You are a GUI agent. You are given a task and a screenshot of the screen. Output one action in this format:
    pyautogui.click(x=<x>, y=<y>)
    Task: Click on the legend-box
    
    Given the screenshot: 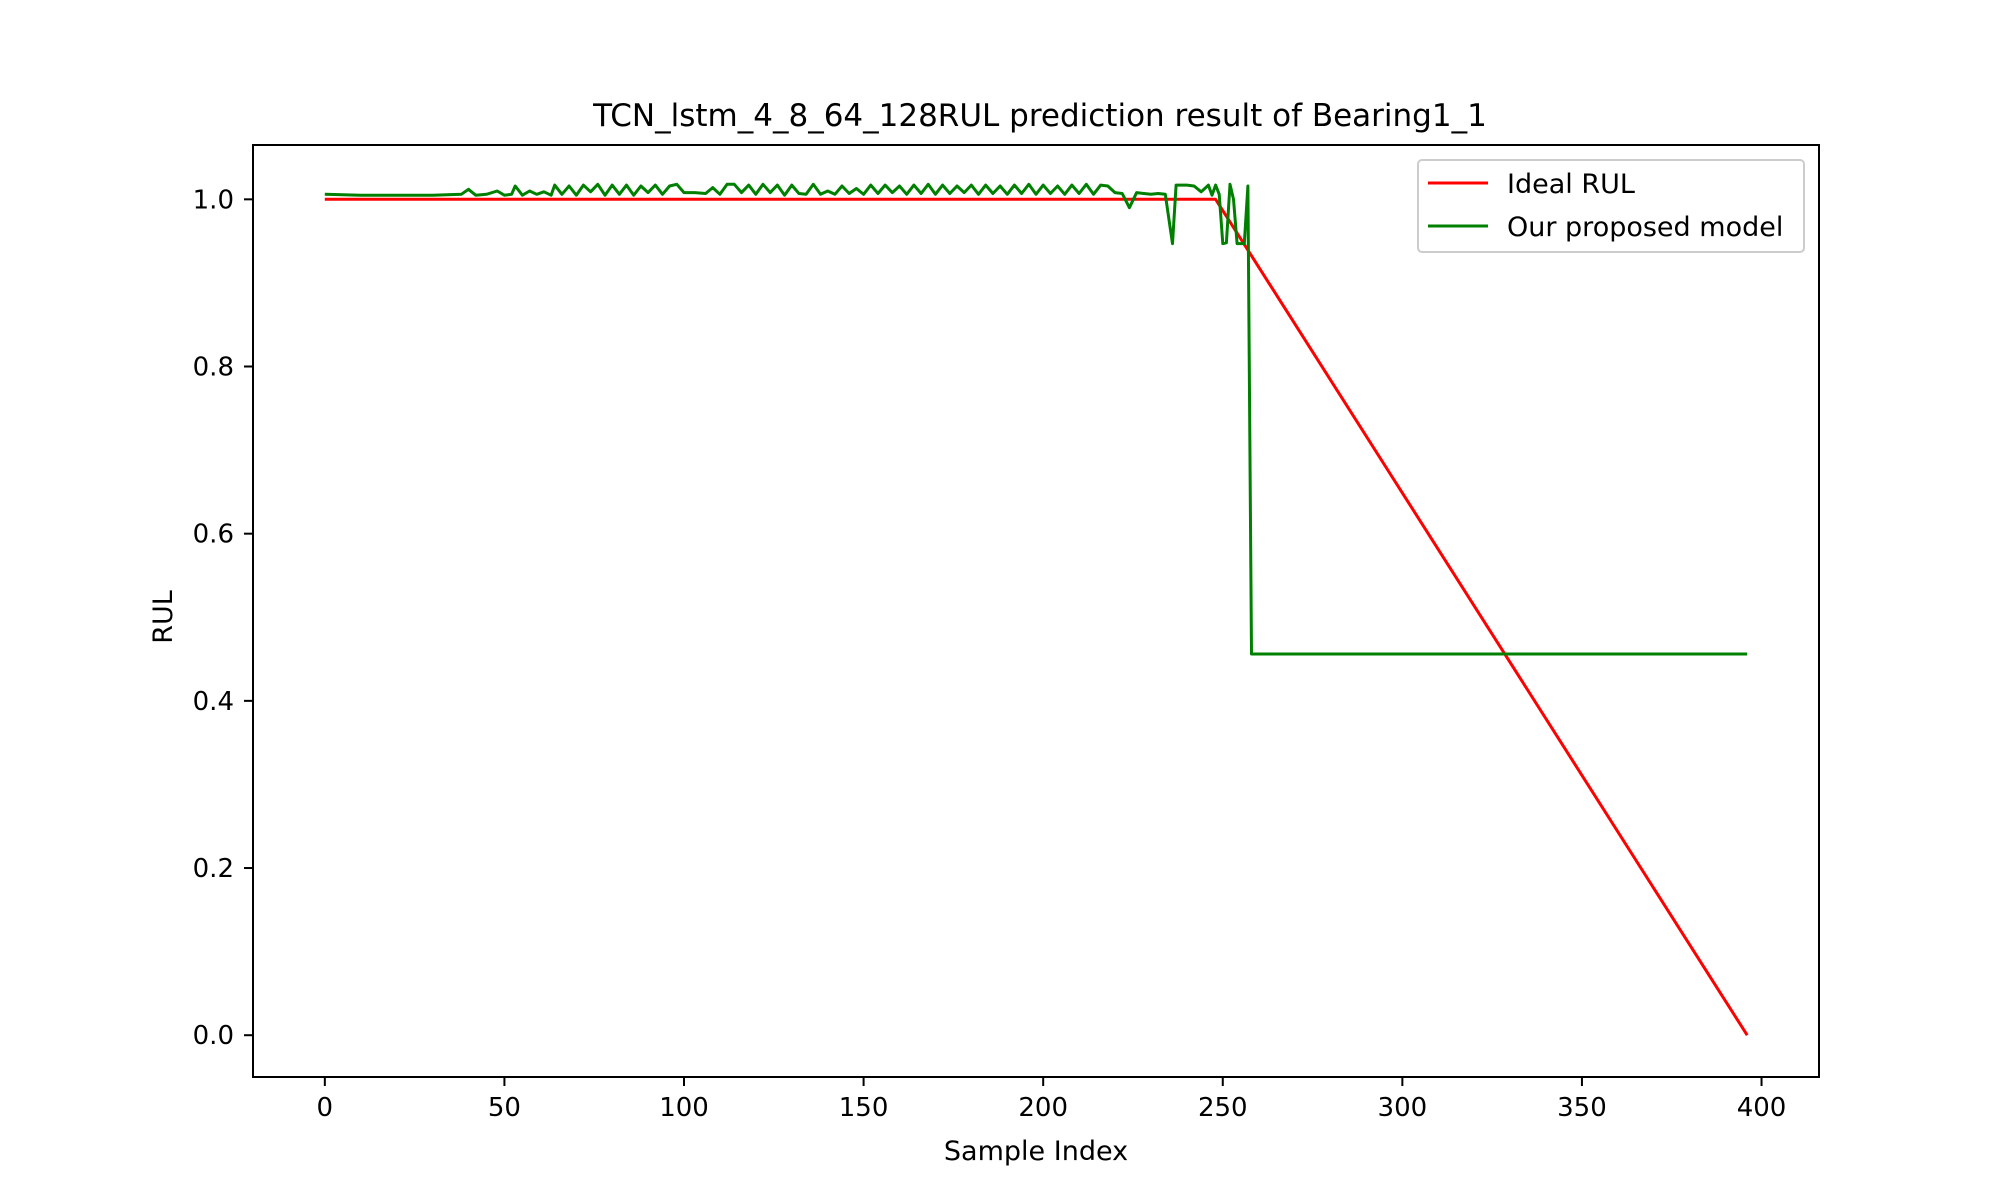 What is the action you would take?
    pyautogui.click(x=1611, y=206)
    